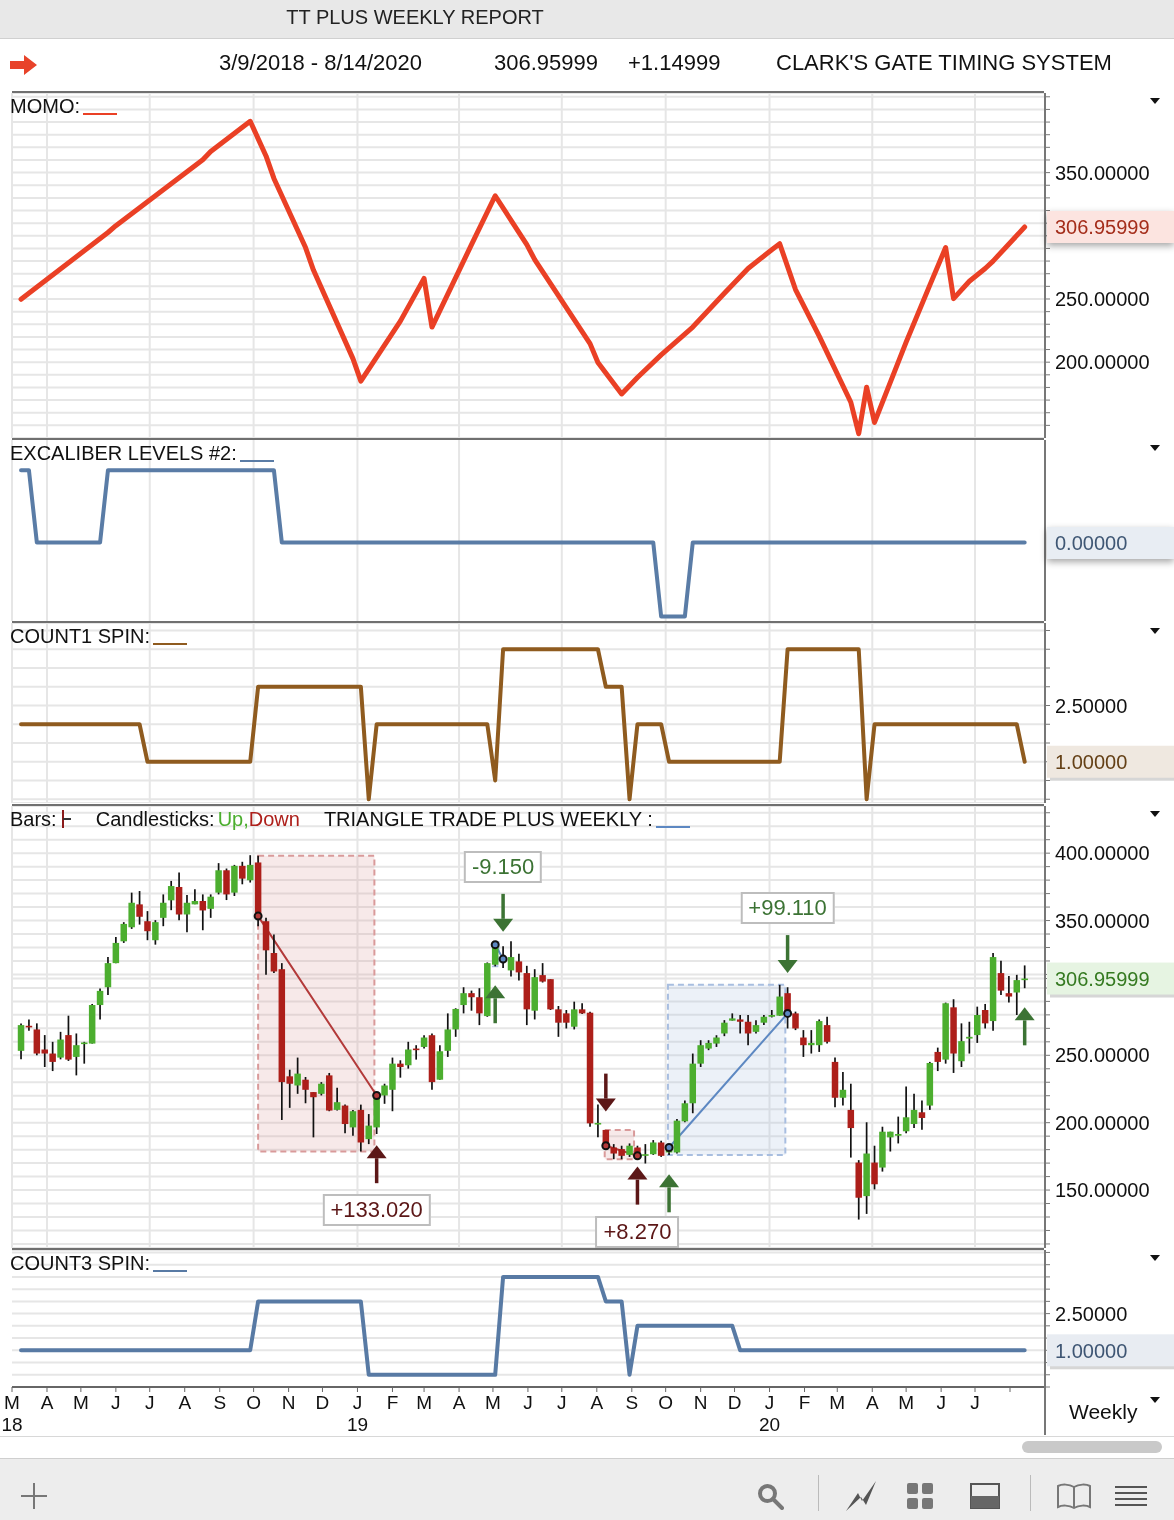 The height and width of the screenshot is (1520, 1174). What do you see at coordinates (1102, 1190) in the screenshot?
I see `y-tick-label: 150.00000` at bounding box center [1102, 1190].